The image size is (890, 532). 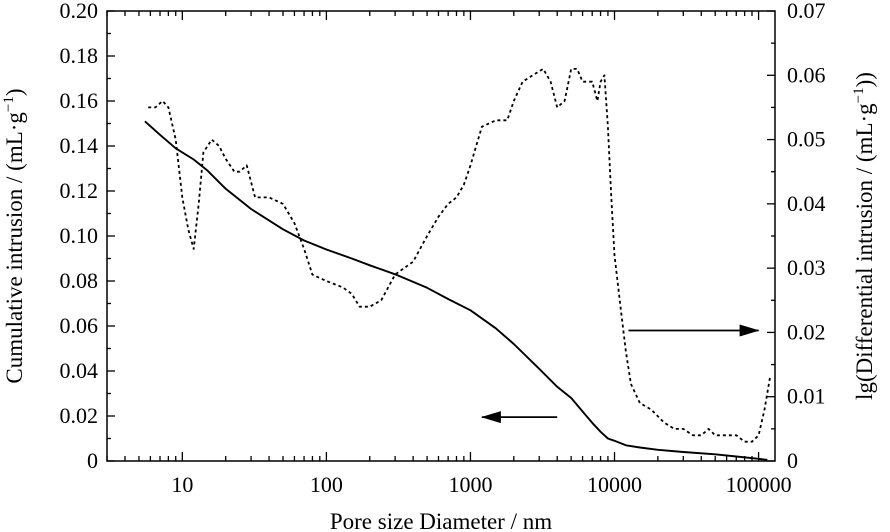 What do you see at coordinates (792, 460) in the screenshot?
I see `y-right-tick-label: 0` at bounding box center [792, 460].